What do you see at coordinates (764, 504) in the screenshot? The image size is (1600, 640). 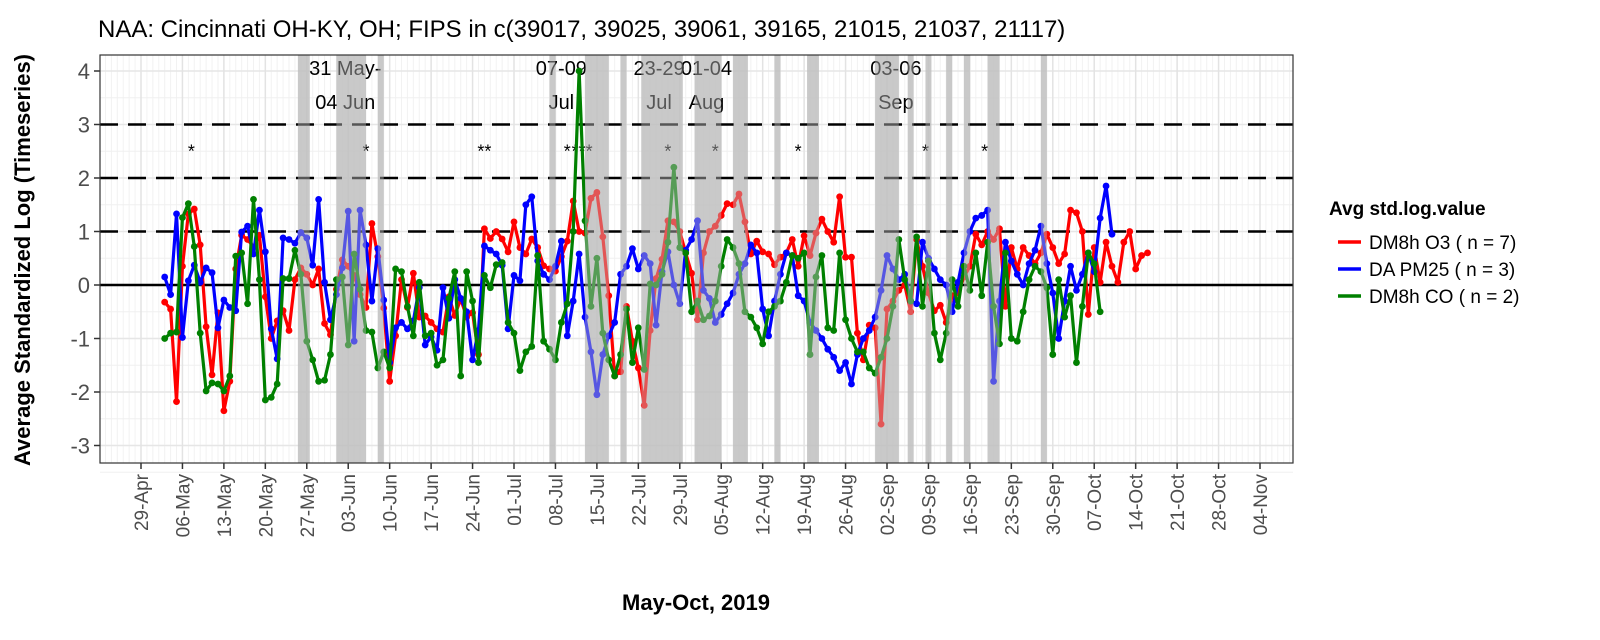 I see `x-tick-label: 12-Aug` at bounding box center [764, 504].